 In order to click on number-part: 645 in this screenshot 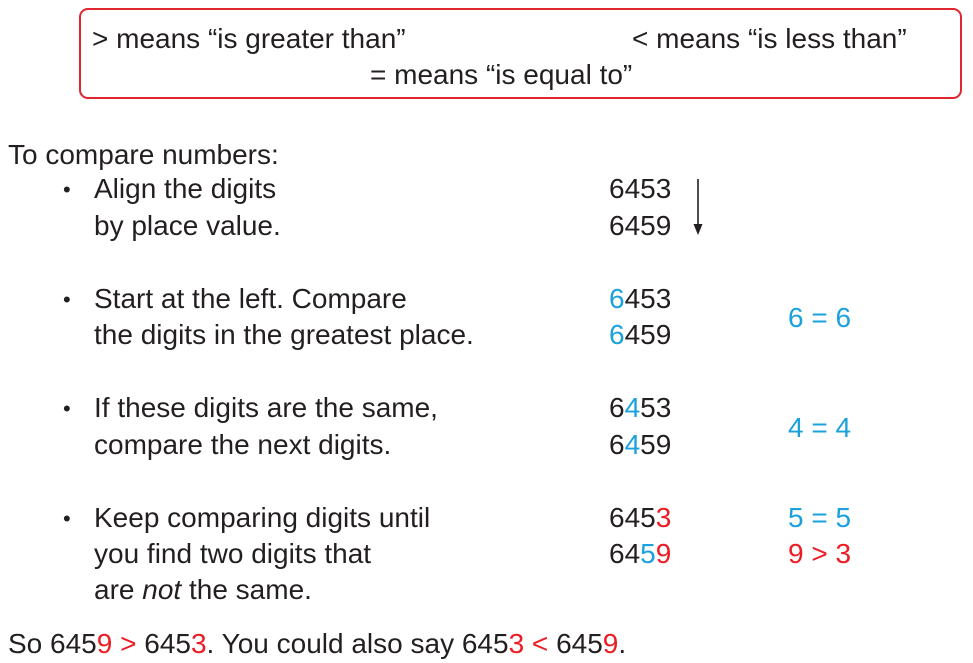, I will do `click(632, 517)`.